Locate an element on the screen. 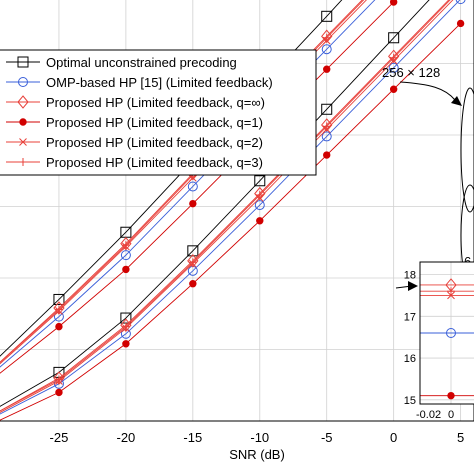  inset-y-tick-label: 16 is located at coordinates (410, 359).